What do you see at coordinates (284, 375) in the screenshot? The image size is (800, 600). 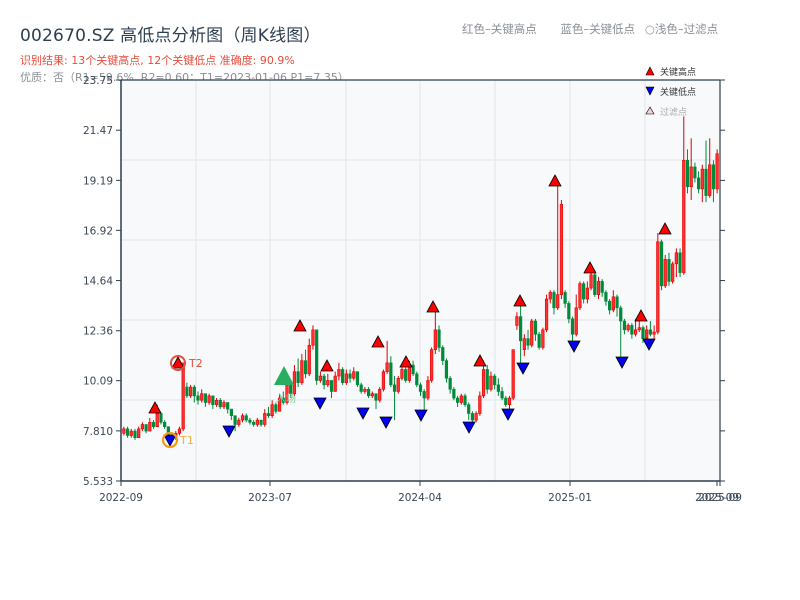 I see `entry-triangle-icon` at bounding box center [284, 375].